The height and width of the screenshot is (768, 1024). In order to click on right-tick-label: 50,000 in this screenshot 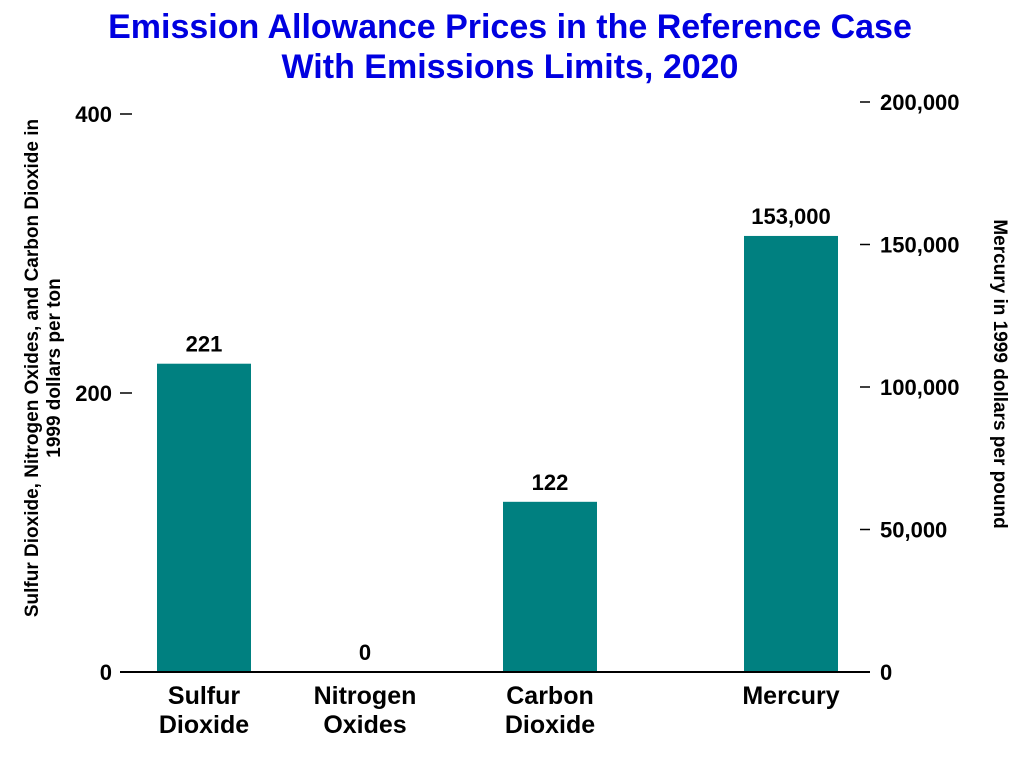, I will do `click(913, 530)`.